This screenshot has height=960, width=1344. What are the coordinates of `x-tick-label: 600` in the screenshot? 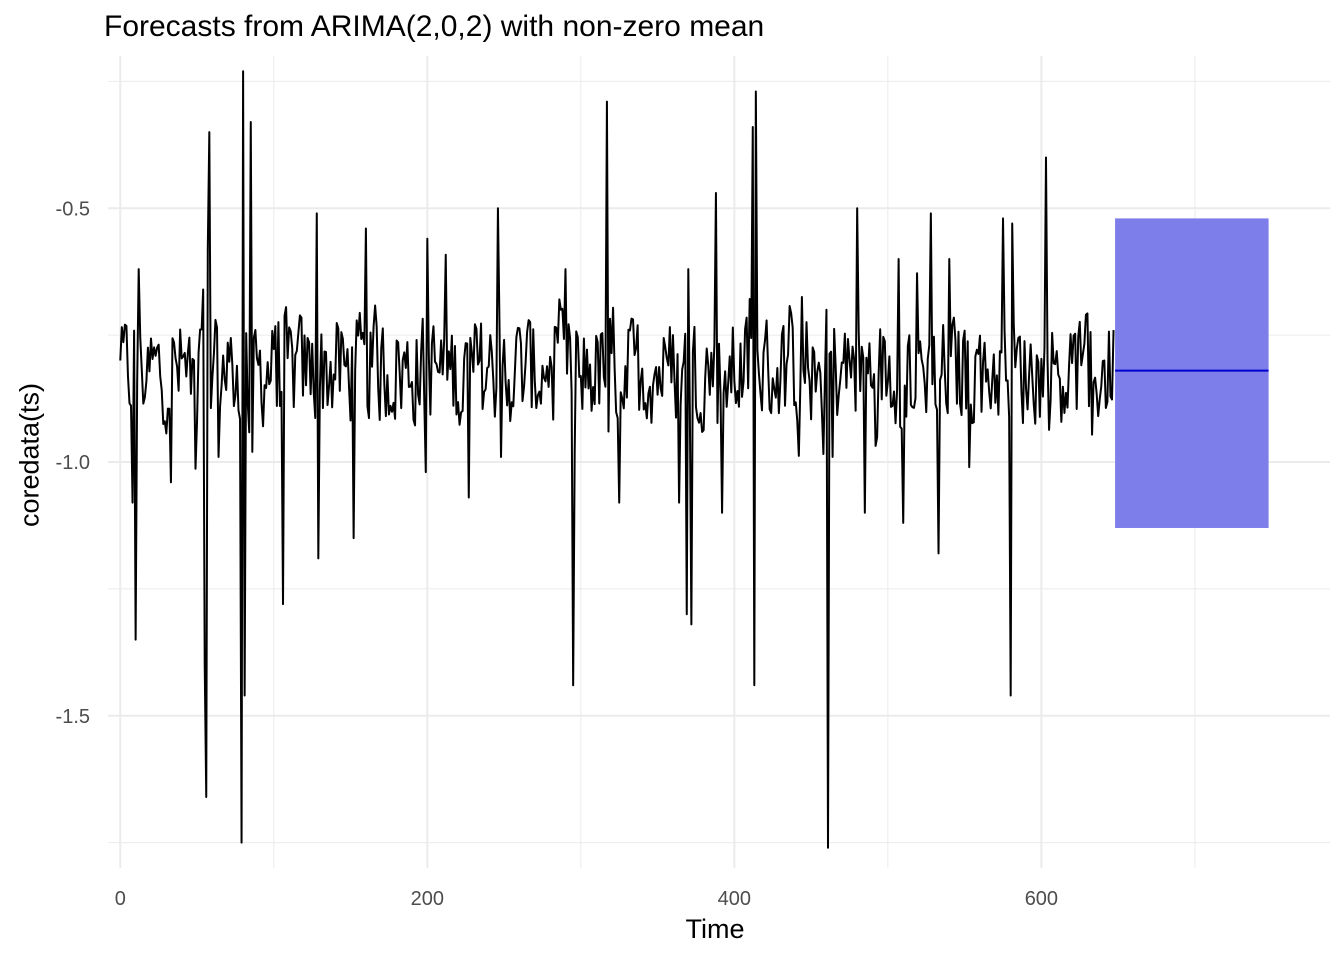 It's located at (1041, 899).